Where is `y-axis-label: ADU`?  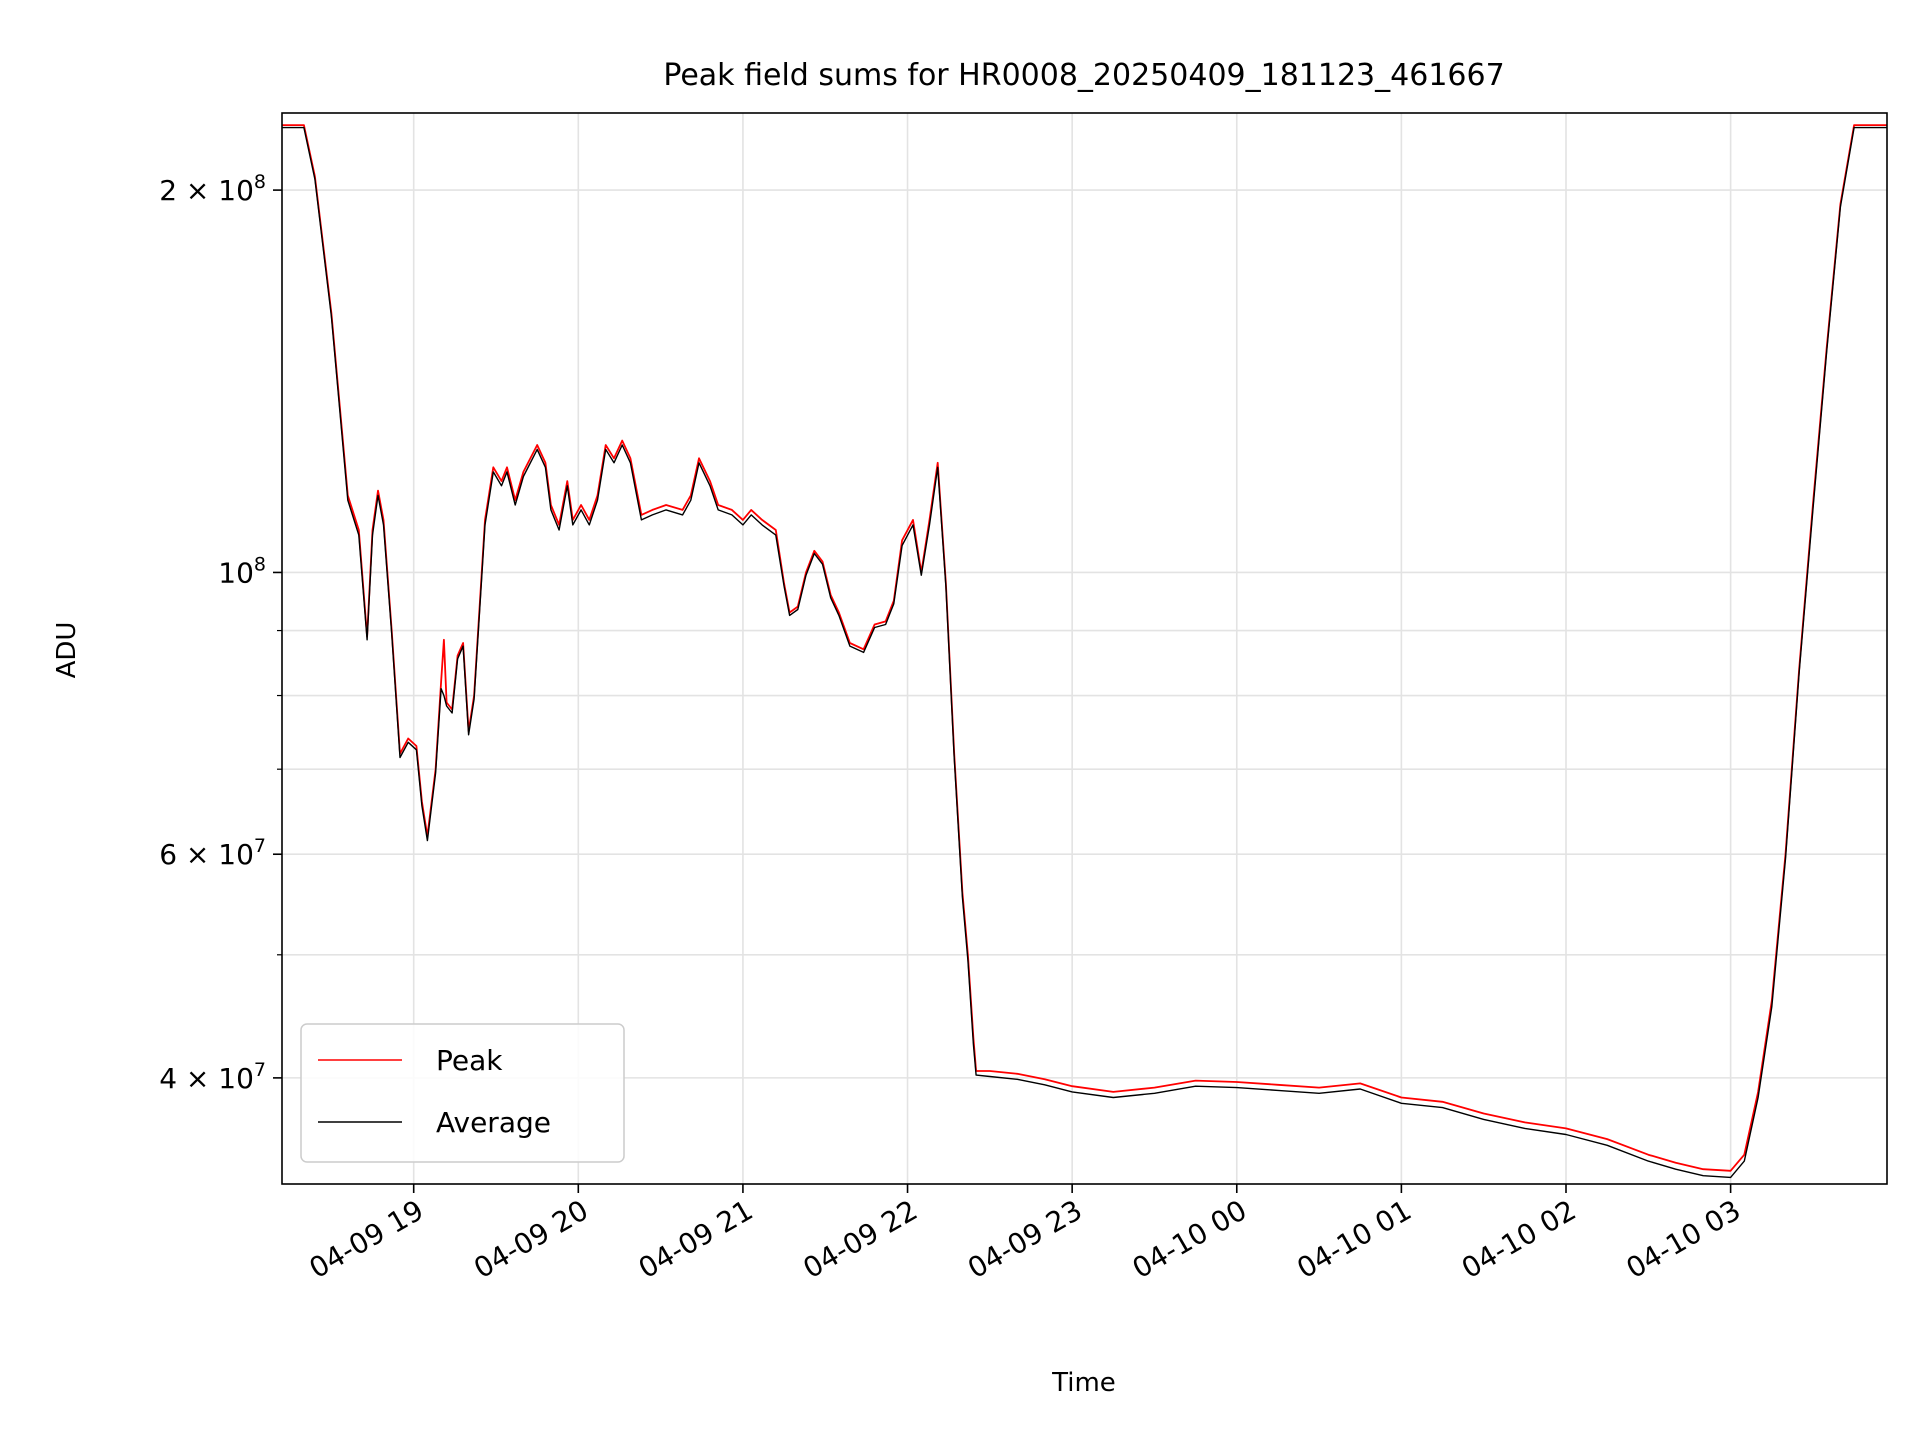 y-axis-label: ADU is located at coordinates (67, 650).